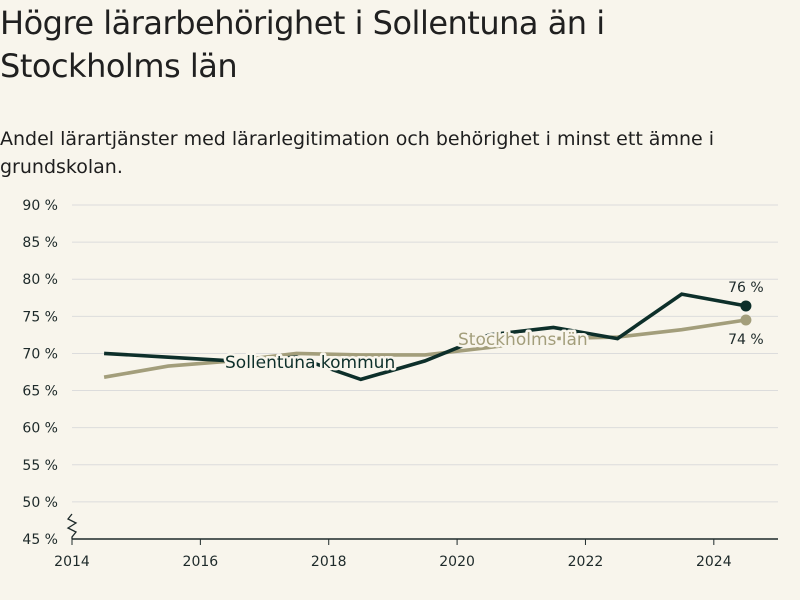 The image size is (800, 600). I want to click on x-tick-label-2014: 2014, so click(72, 562).